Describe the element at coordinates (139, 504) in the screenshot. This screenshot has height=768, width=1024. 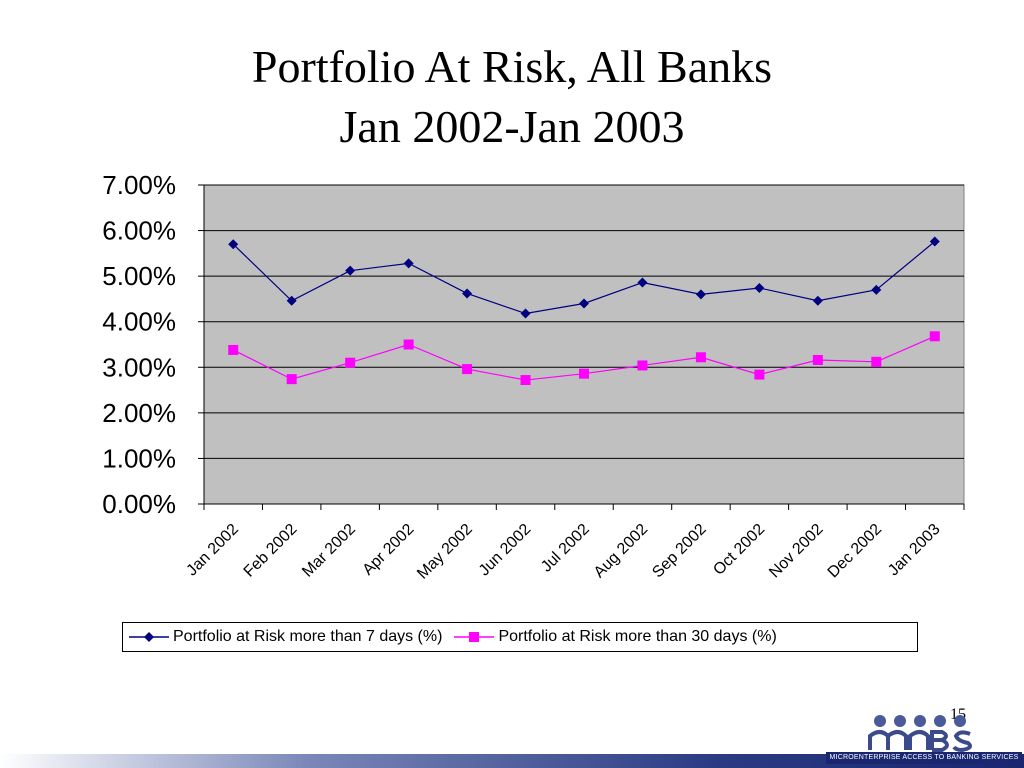
I see `y-tick-label: 0.00%` at that location.